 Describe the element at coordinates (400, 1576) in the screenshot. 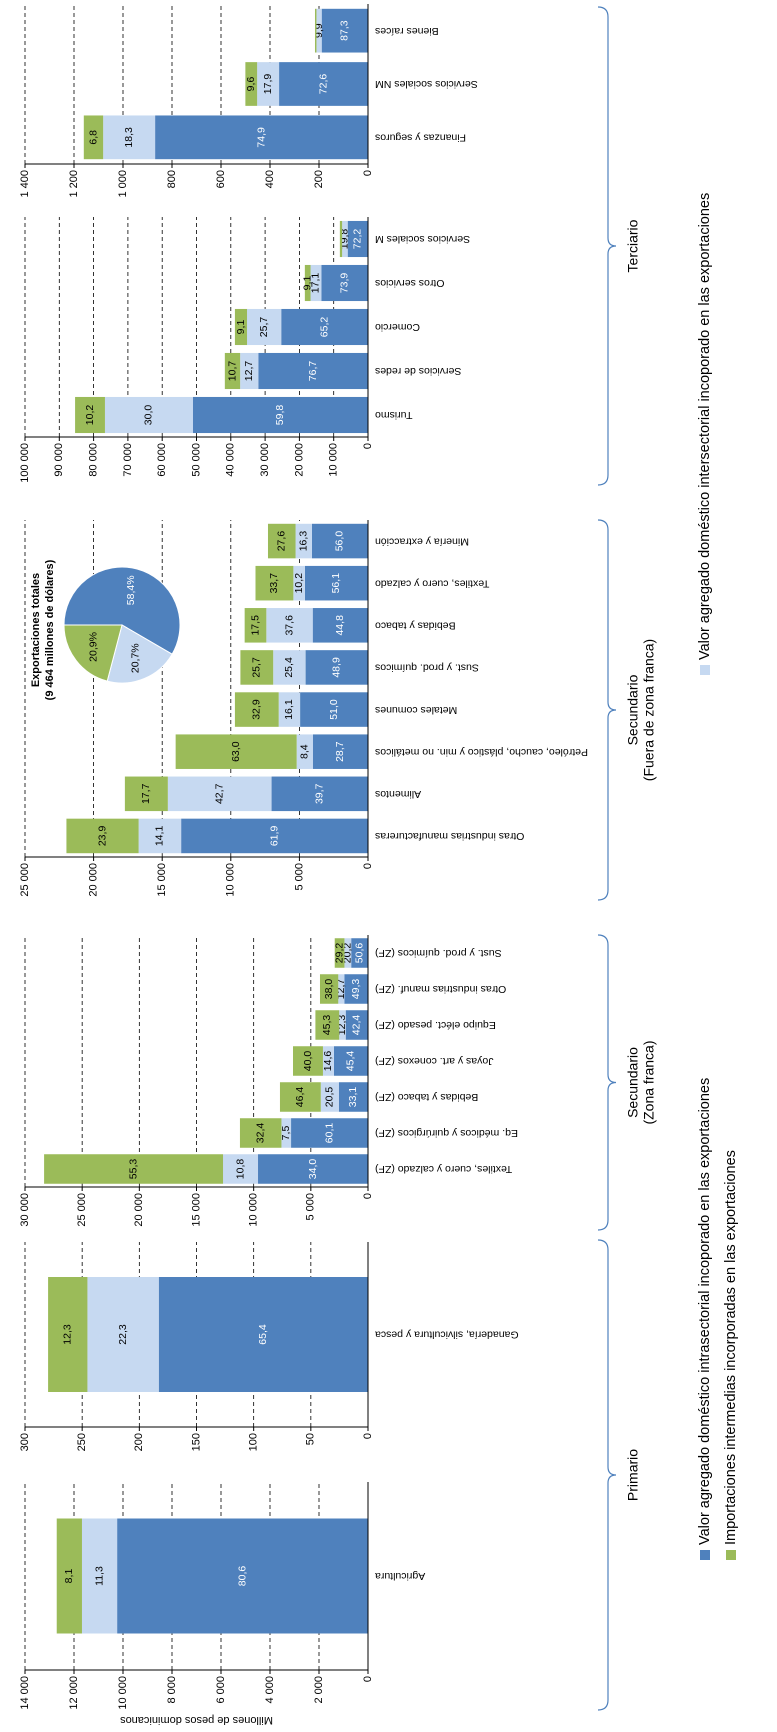

I see `x-tick-label: Agricultura` at that location.